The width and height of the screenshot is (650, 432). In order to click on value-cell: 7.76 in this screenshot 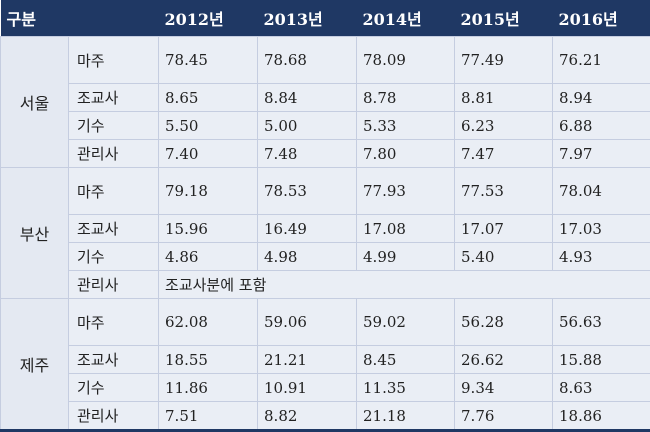, I will do `click(504, 416)`.